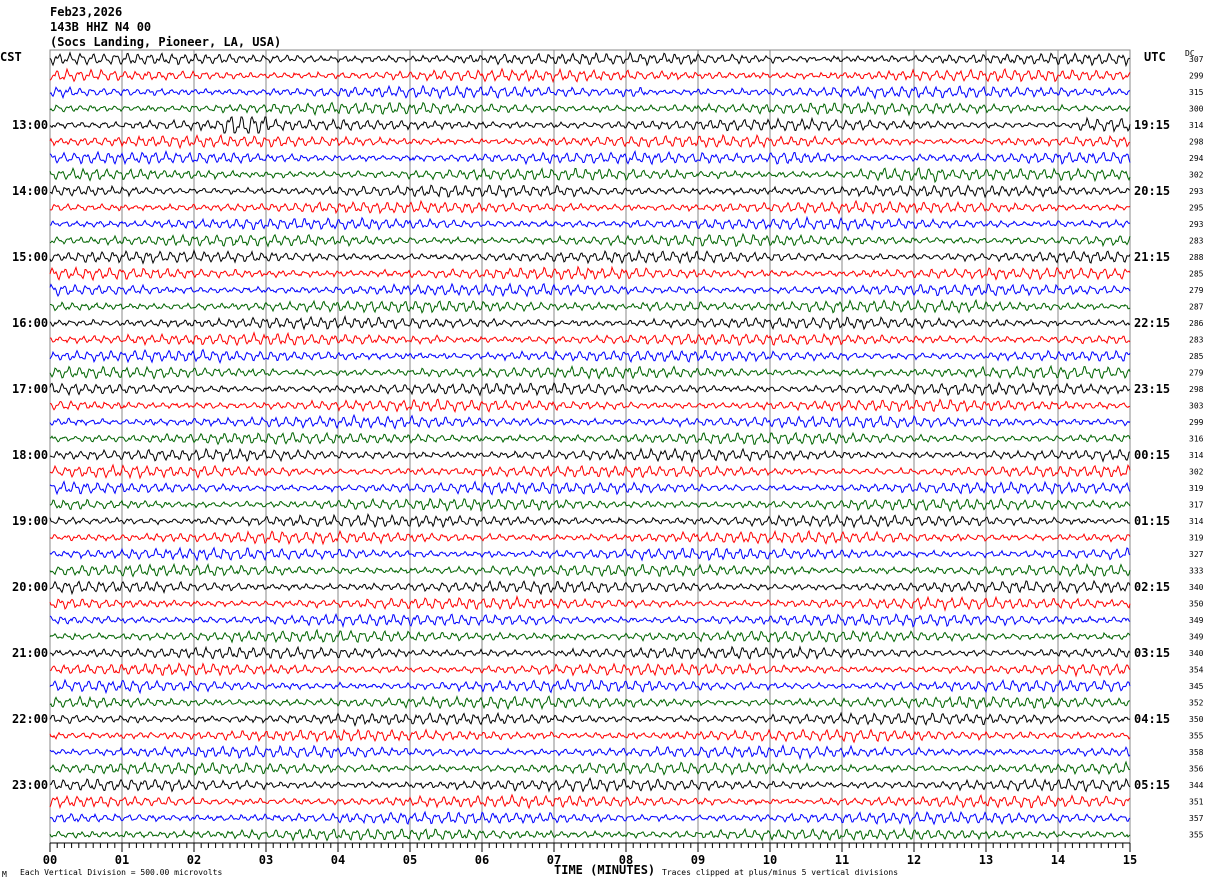  What do you see at coordinates (1196, 142) in the screenshot?
I see `dc-offset-value: 298` at bounding box center [1196, 142].